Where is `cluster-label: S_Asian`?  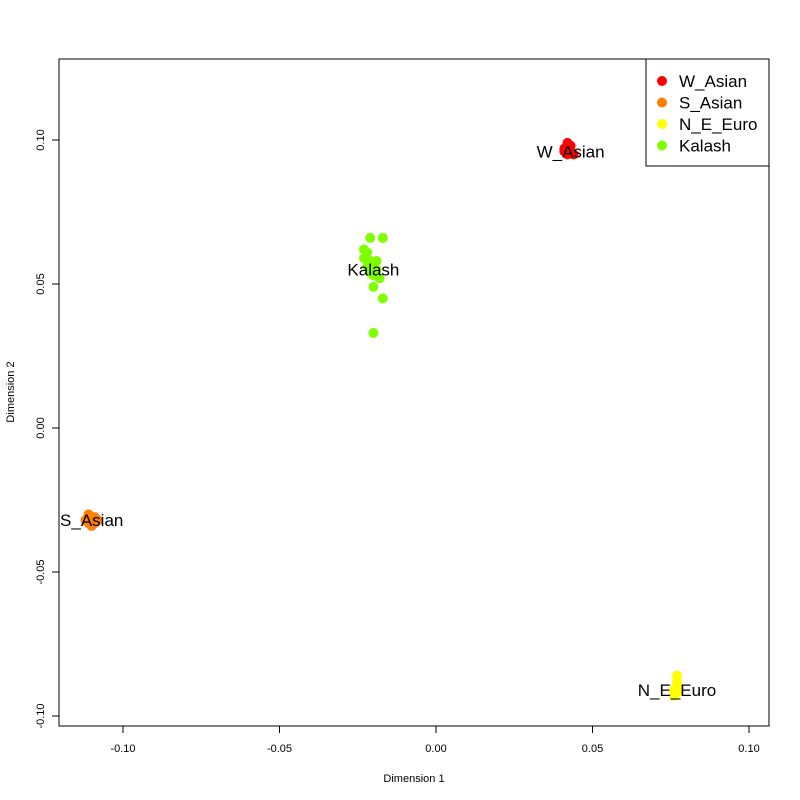
cluster-label: S_Asian is located at coordinates (91, 520).